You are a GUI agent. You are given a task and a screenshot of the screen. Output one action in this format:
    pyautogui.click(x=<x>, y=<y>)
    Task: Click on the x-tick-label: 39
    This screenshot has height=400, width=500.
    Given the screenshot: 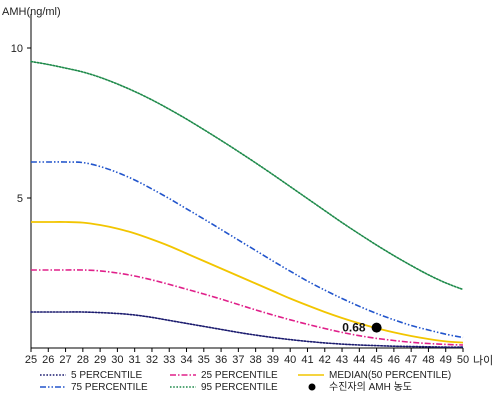 What is the action you would take?
    pyautogui.click(x=273, y=360)
    